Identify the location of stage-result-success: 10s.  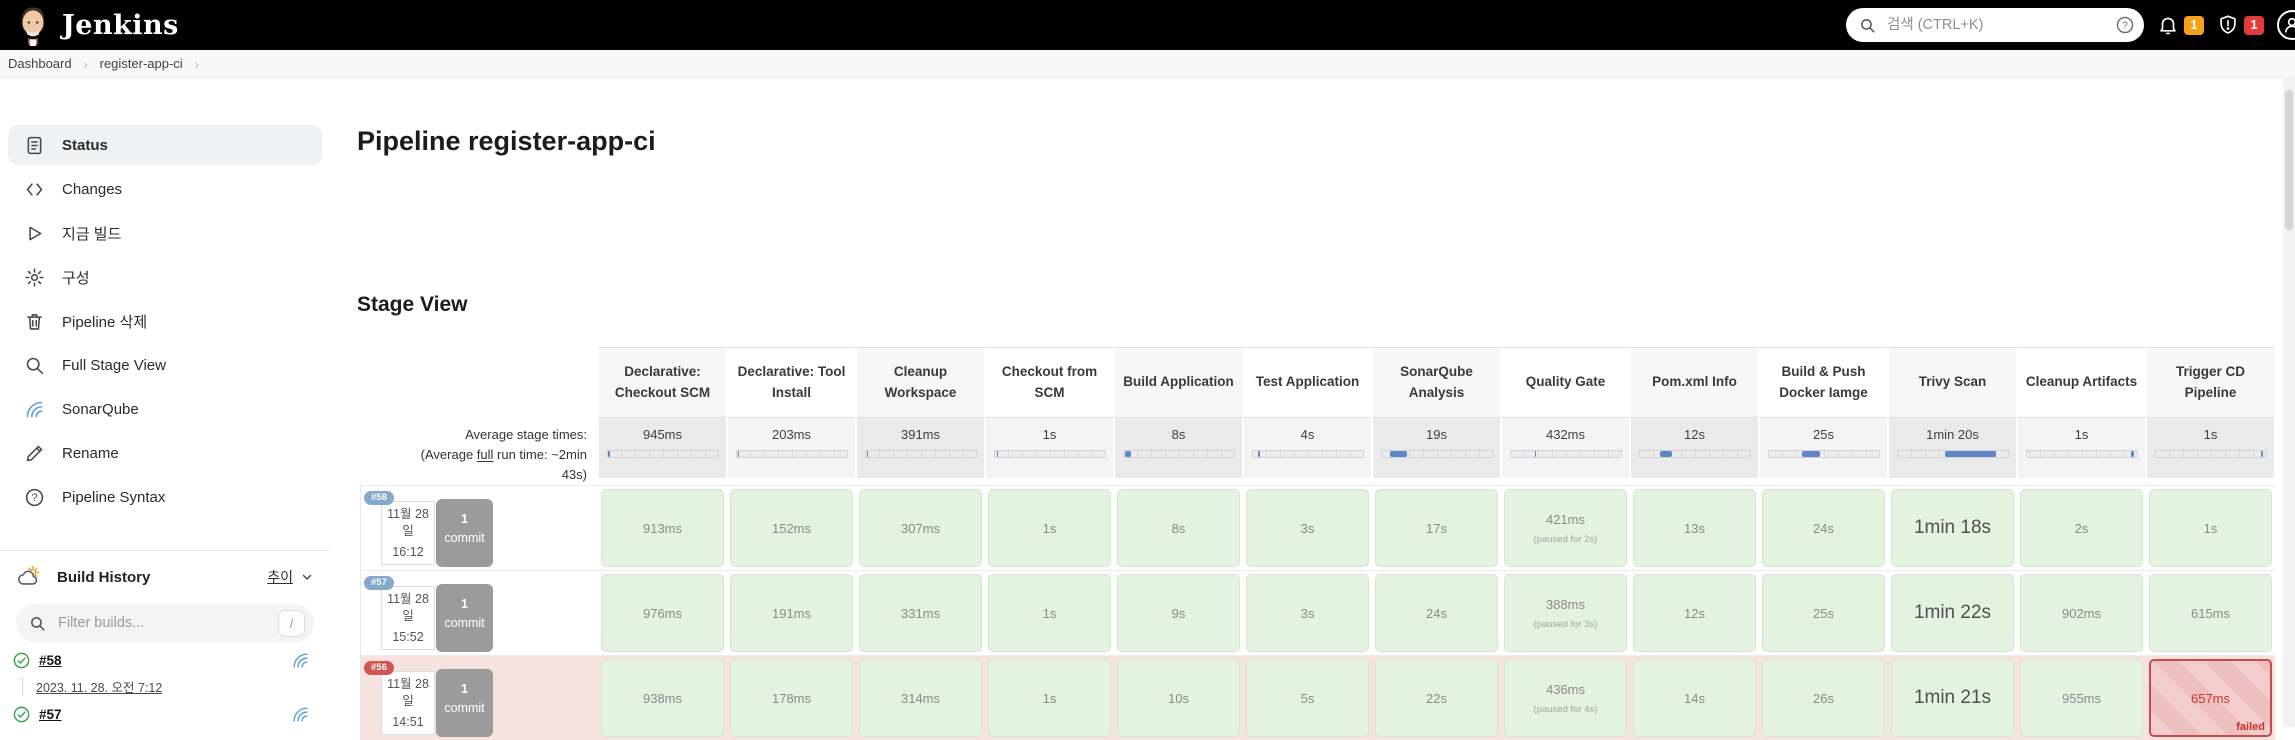
(1178, 698).